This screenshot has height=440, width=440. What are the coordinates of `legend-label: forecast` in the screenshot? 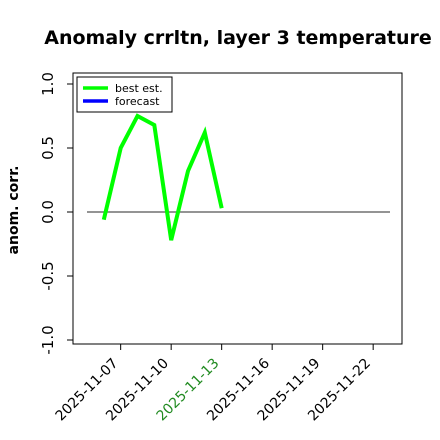 It's located at (137, 101).